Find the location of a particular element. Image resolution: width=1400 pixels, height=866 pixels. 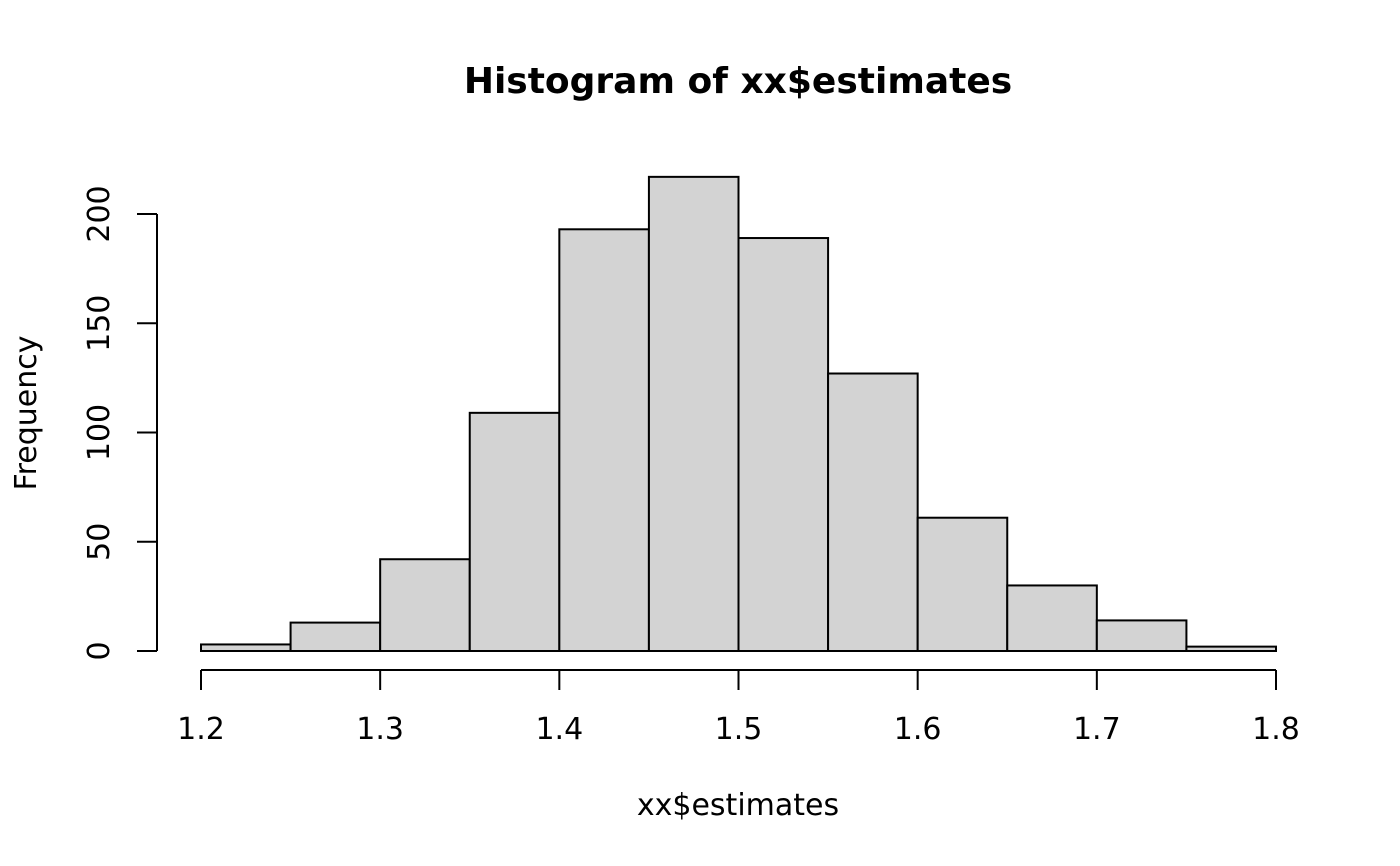

y-tick-label: 0 is located at coordinates (99, 650).